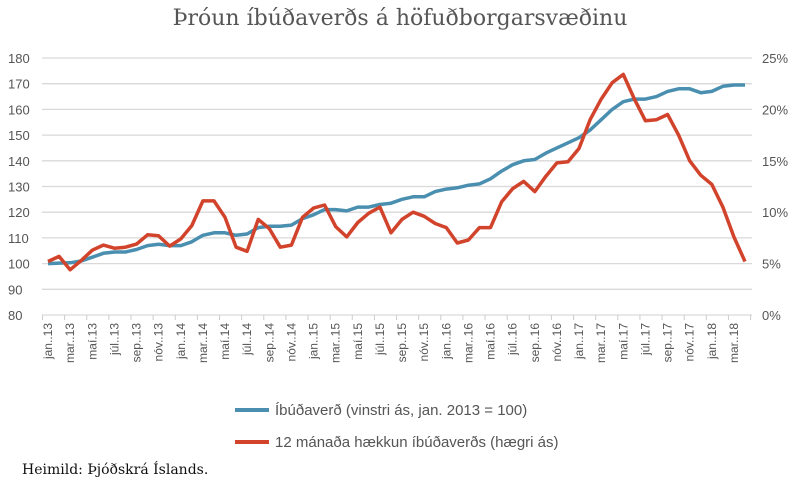 The height and width of the screenshot is (488, 800). I want to click on left-tick-label: 100, so click(19, 264).